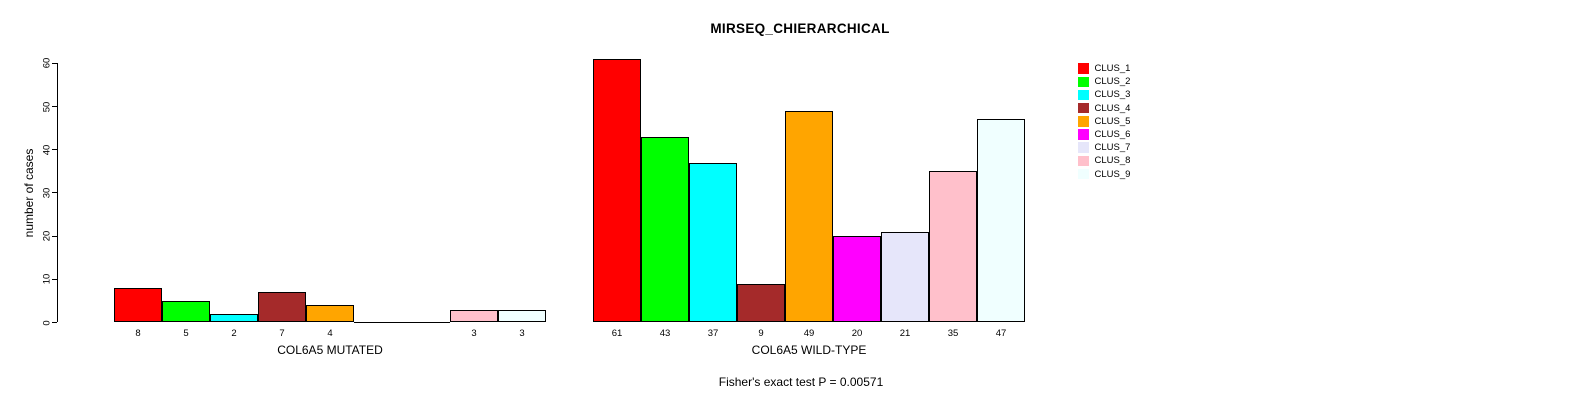 The width and height of the screenshot is (1590, 400). Describe the element at coordinates (905, 333) in the screenshot. I see `bar-value-label: 21` at that location.